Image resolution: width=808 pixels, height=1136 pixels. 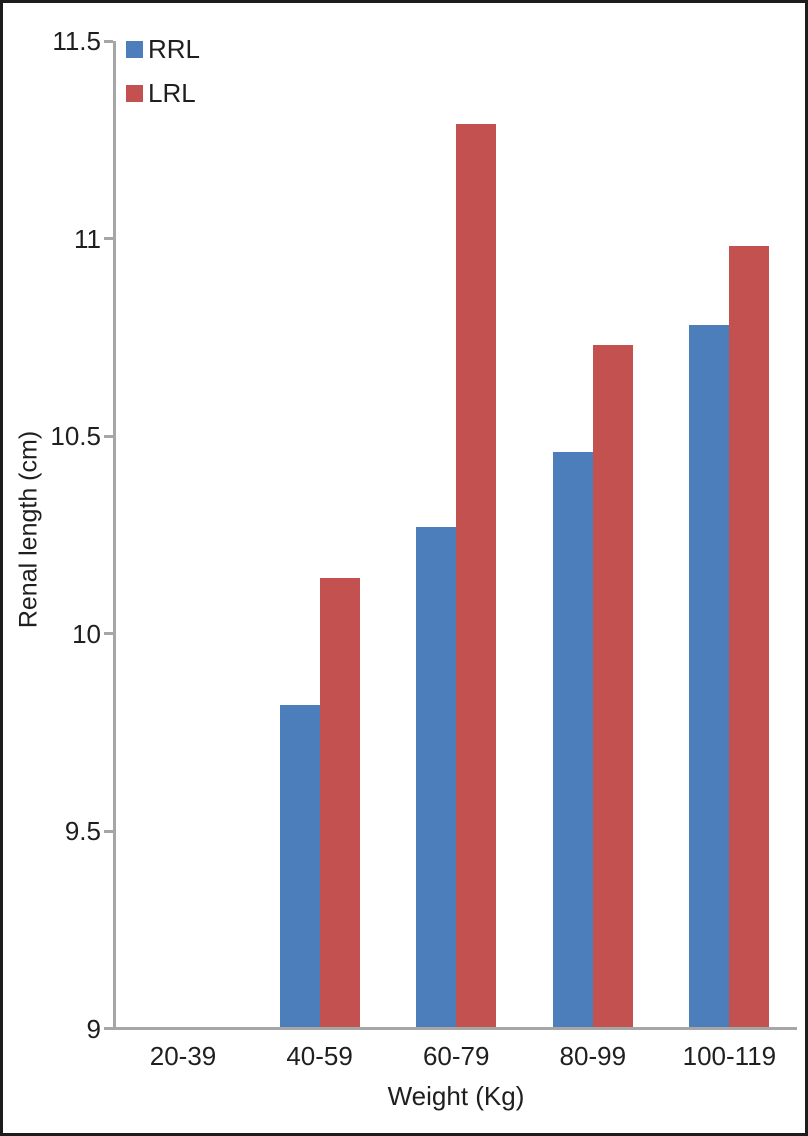 What do you see at coordinates (86, 633) in the screenshot?
I see `y-tick-label: 10` at bounding box center [86, 633].